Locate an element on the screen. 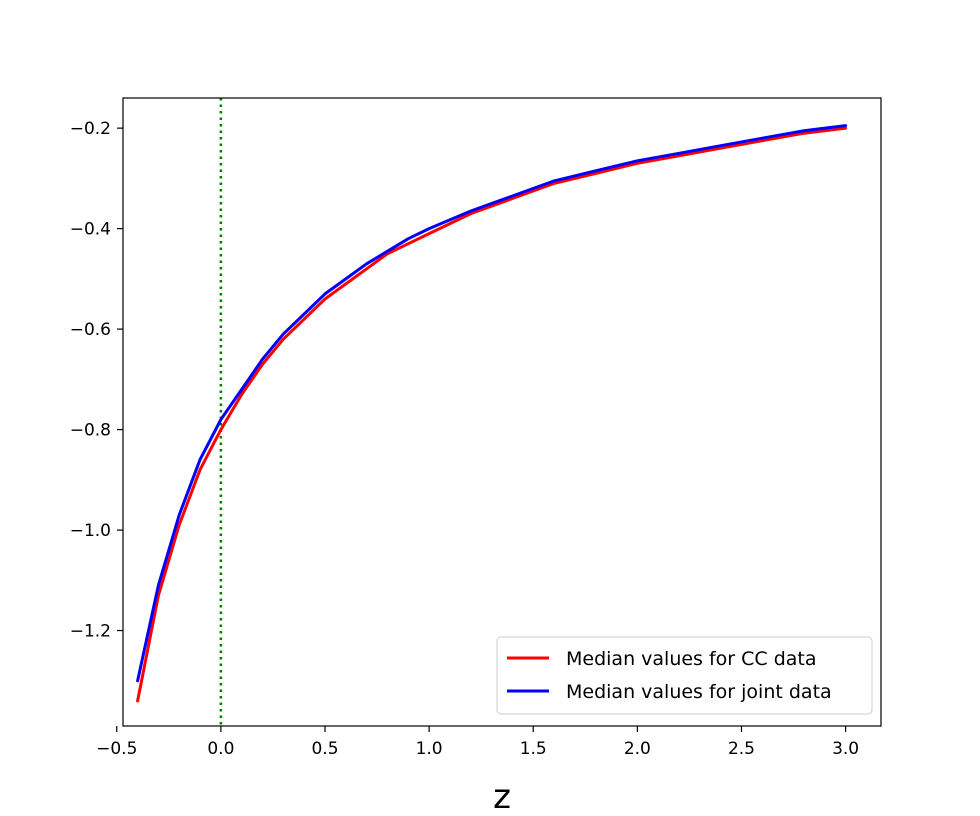 The image size is (980, 816). y-tick-label: −1.2 is located at coordinates (90, 632).